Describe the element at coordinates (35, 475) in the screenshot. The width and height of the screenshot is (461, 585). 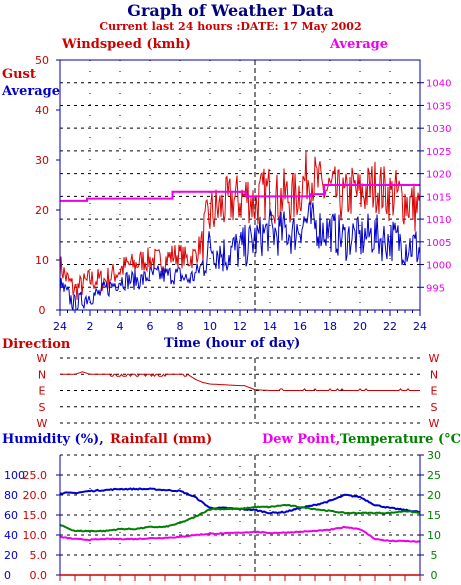
I see `rainfall-tick-label: 25.0` at that location.